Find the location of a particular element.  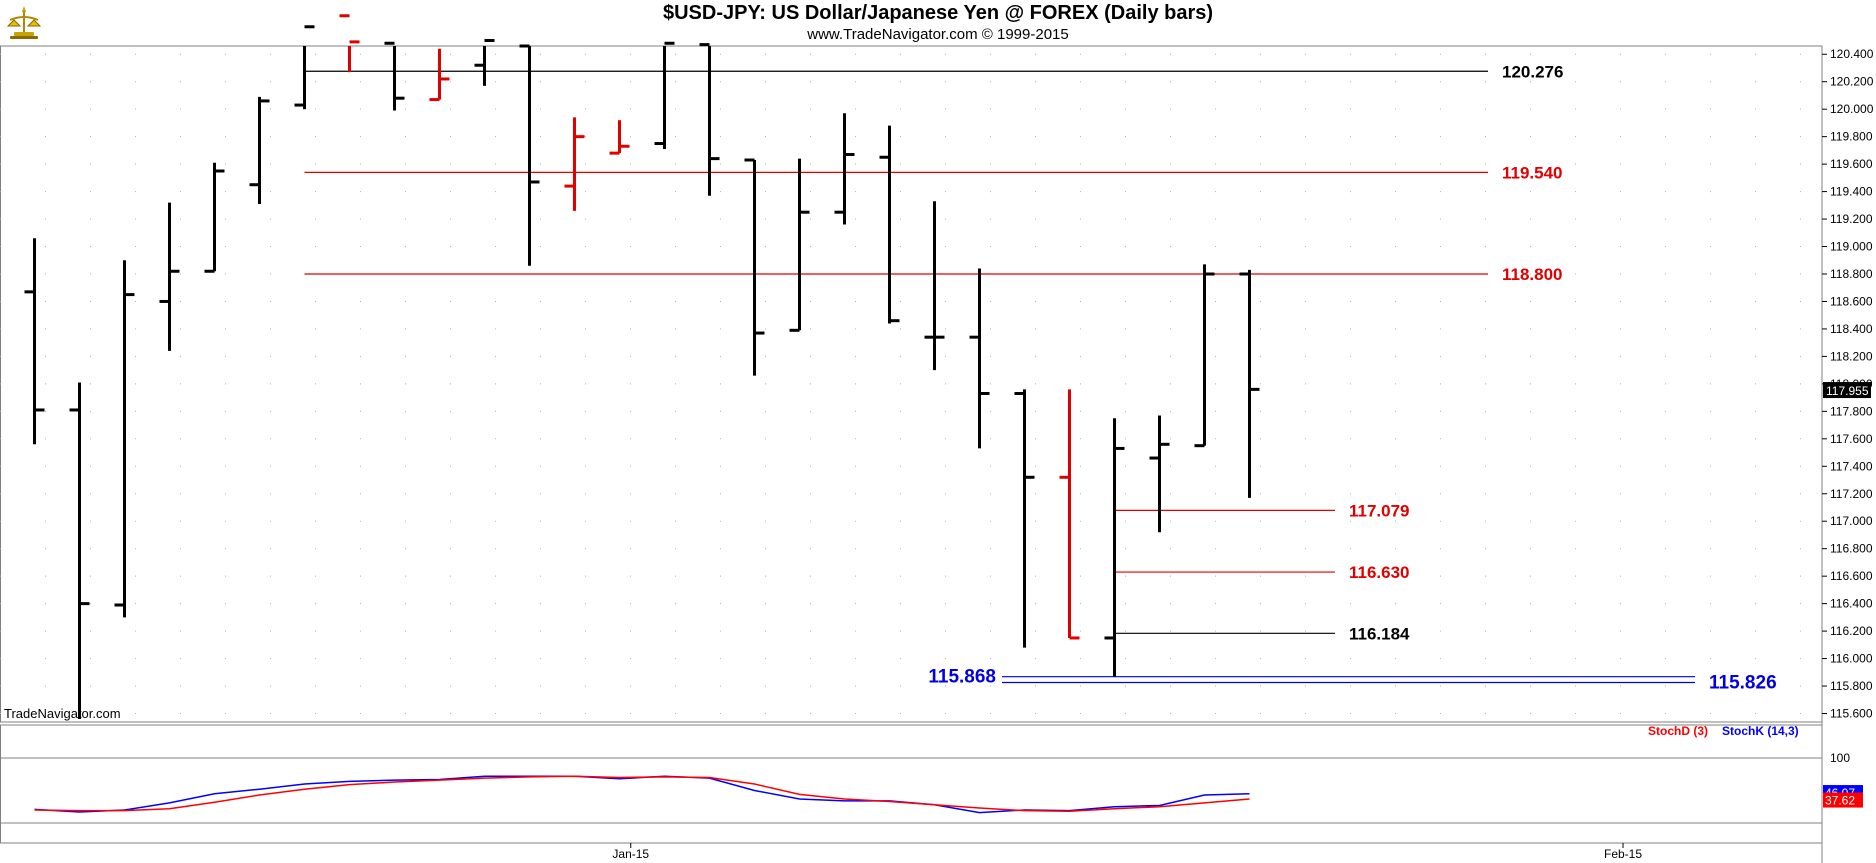

y-tick-label: 119.600 is located at coordinates (1851, 164).